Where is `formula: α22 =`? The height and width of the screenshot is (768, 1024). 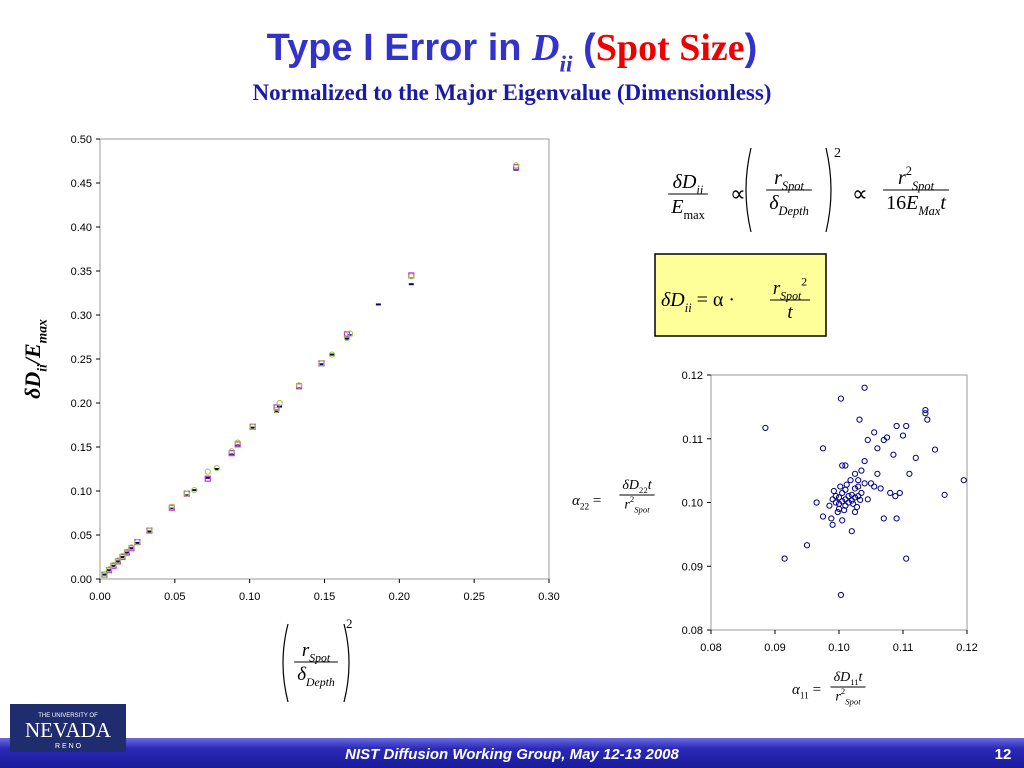
formula: α22 = is located at coordinates (586, 503).